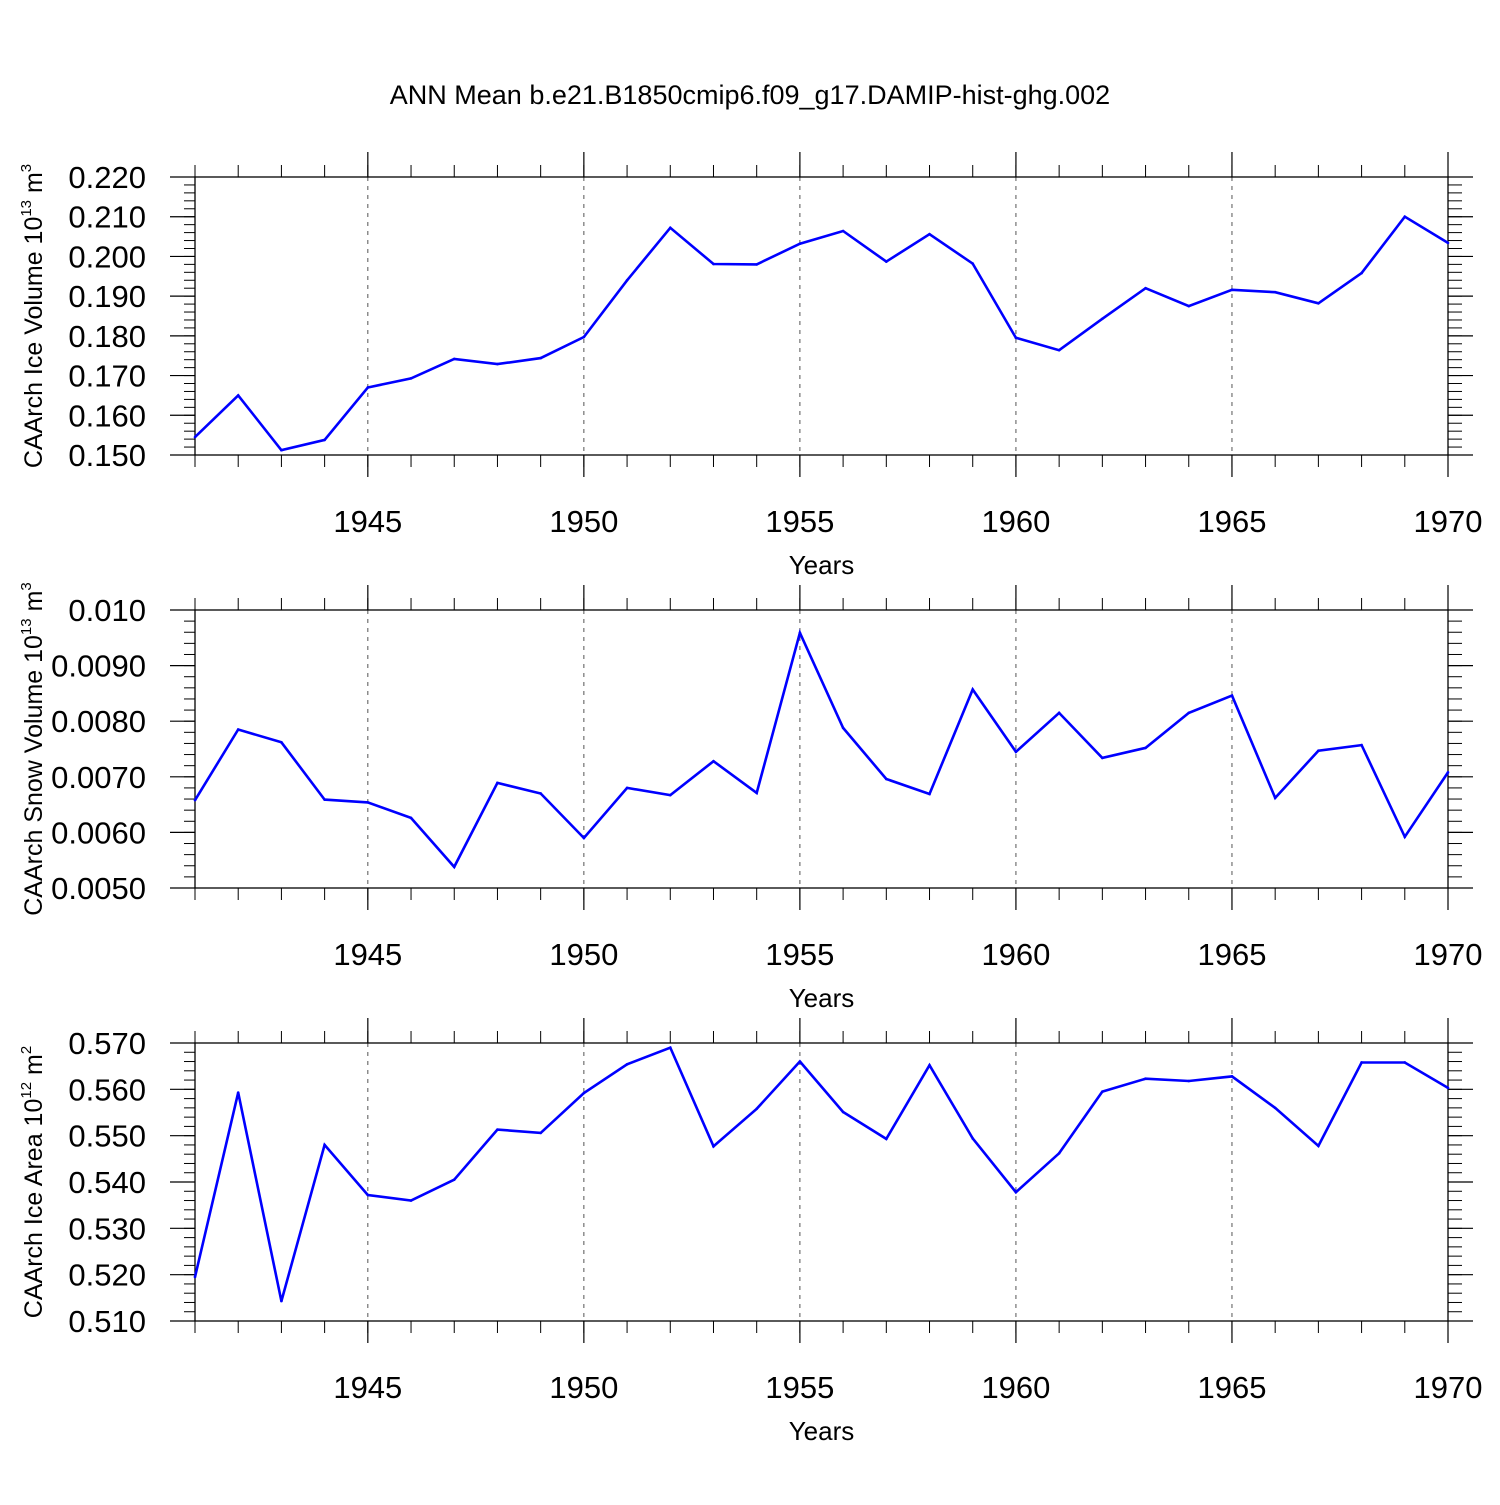 The height and width of the screenshot is (1505, 1500). What do you see at coordinates (107, 1228) in the screenshot?
I see `y-tick-label: 0.530` at bounding box center [107, 1228].